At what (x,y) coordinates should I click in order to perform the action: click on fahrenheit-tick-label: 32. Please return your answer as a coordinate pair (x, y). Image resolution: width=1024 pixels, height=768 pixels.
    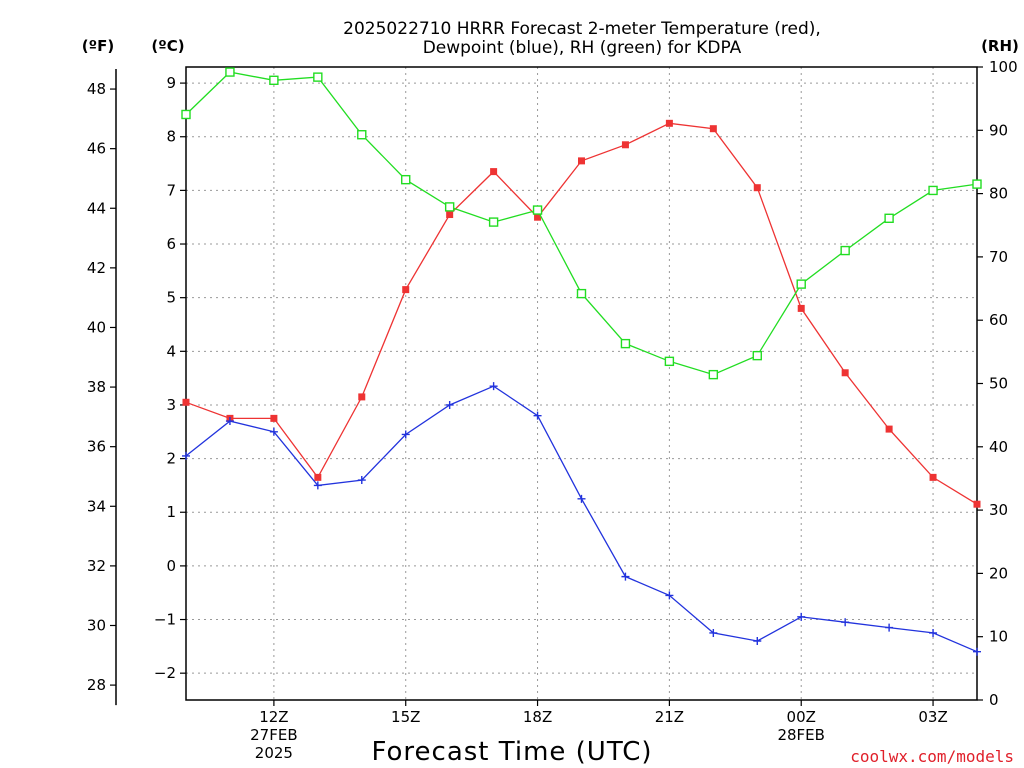
    Looking at the image, I should click on (96, 566).